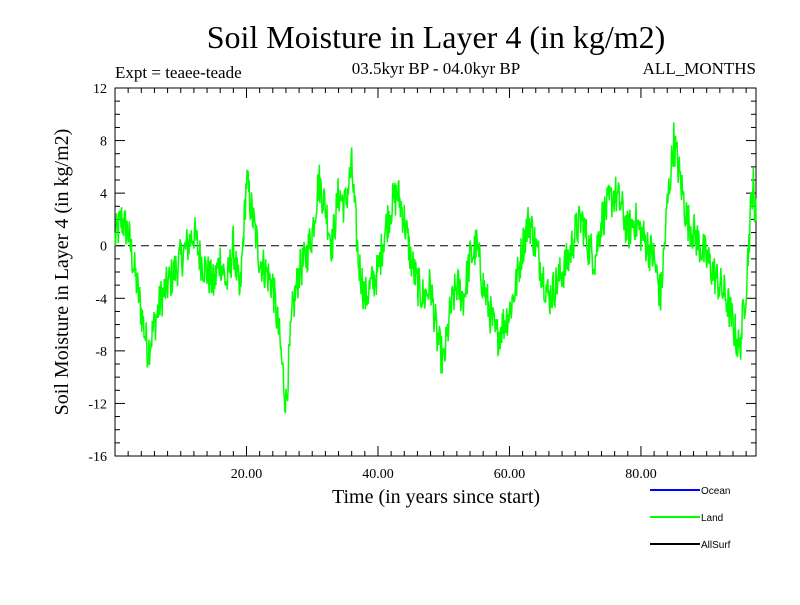 The width and height of the screenshot is (800, 605). What do you see at coordinates (510, 474) in the screenshot?
I see `x-tick-label: 60.00` at bounding box center [510, 474].